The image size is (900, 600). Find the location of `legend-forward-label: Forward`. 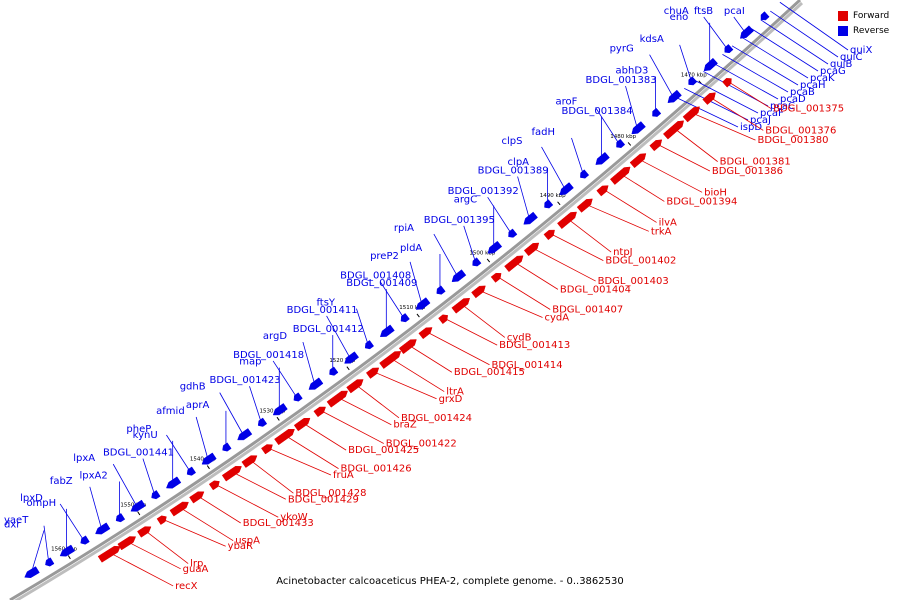

legend-forward-label: Forward is located at coordinates (871, 15).